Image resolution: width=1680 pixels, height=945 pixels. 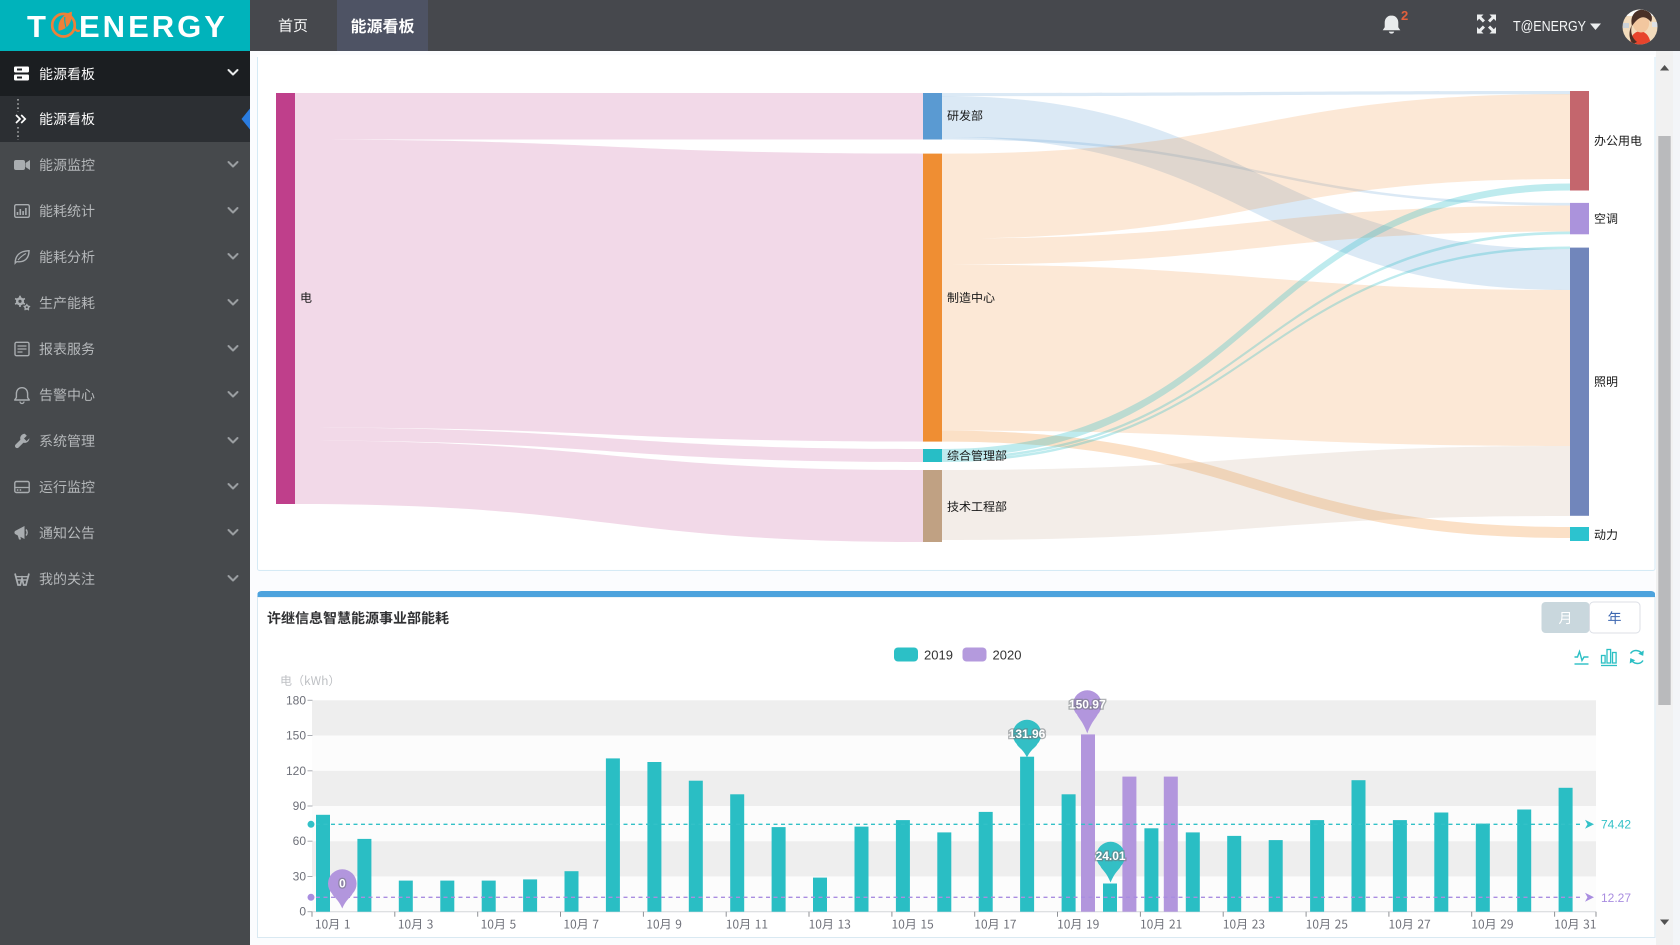 I want to click on svg-text: T@ENERGY, so click(x=1549, y=26).